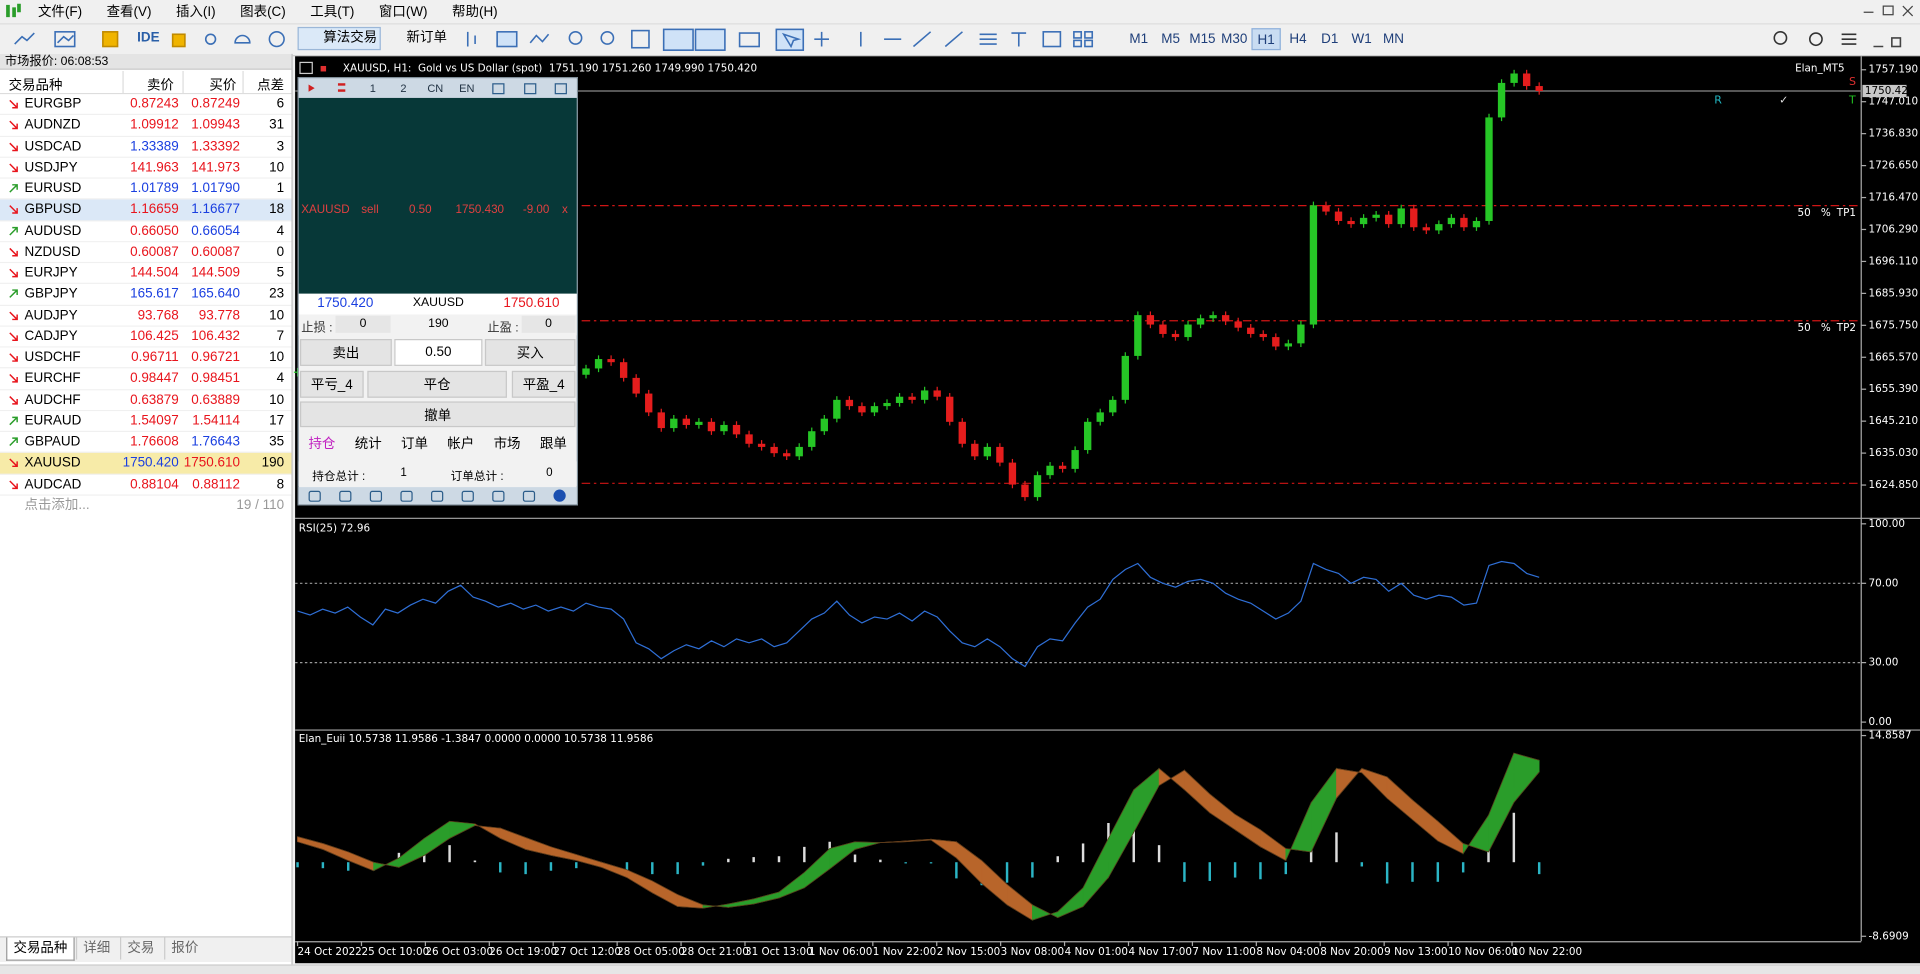 Image resolution: width=1920 pixels, height=974 pixels. Describe the element at coordinates (263, 12) in the screenshot. I see `menu-item: 图表(C)` at that location.